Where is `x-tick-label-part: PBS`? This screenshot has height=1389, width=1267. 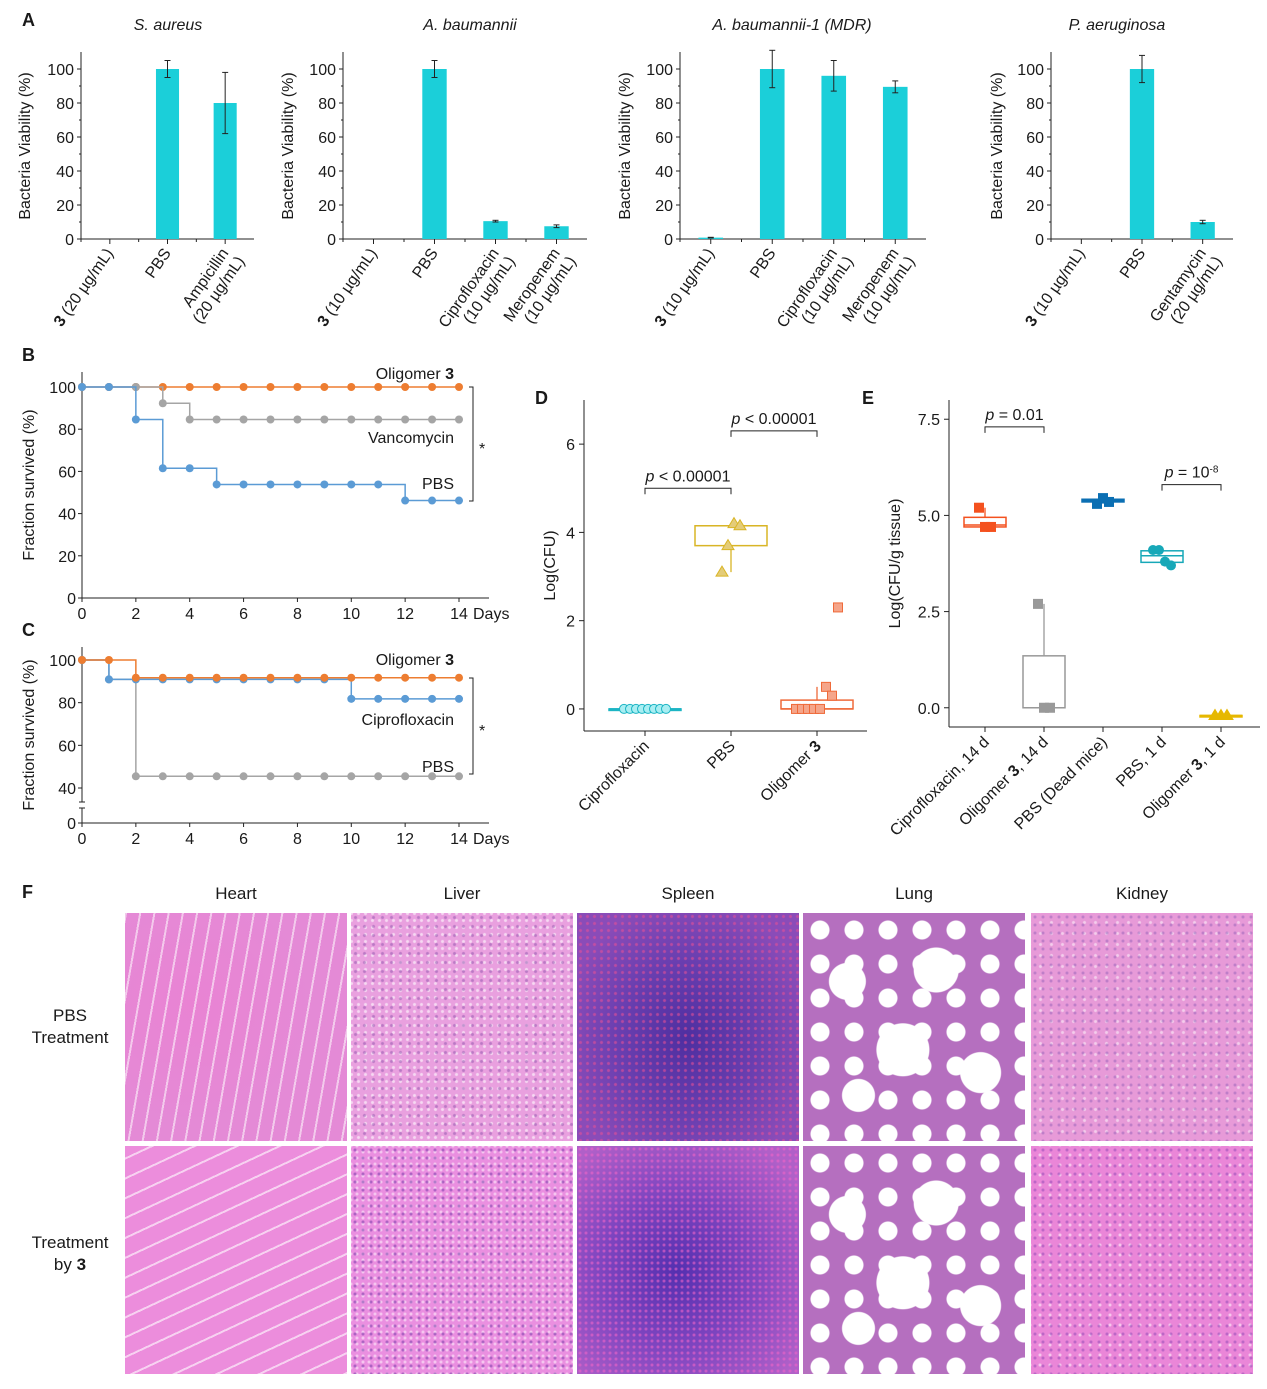
x-tick-label-part: PBS is located at coordinates (721, 755).